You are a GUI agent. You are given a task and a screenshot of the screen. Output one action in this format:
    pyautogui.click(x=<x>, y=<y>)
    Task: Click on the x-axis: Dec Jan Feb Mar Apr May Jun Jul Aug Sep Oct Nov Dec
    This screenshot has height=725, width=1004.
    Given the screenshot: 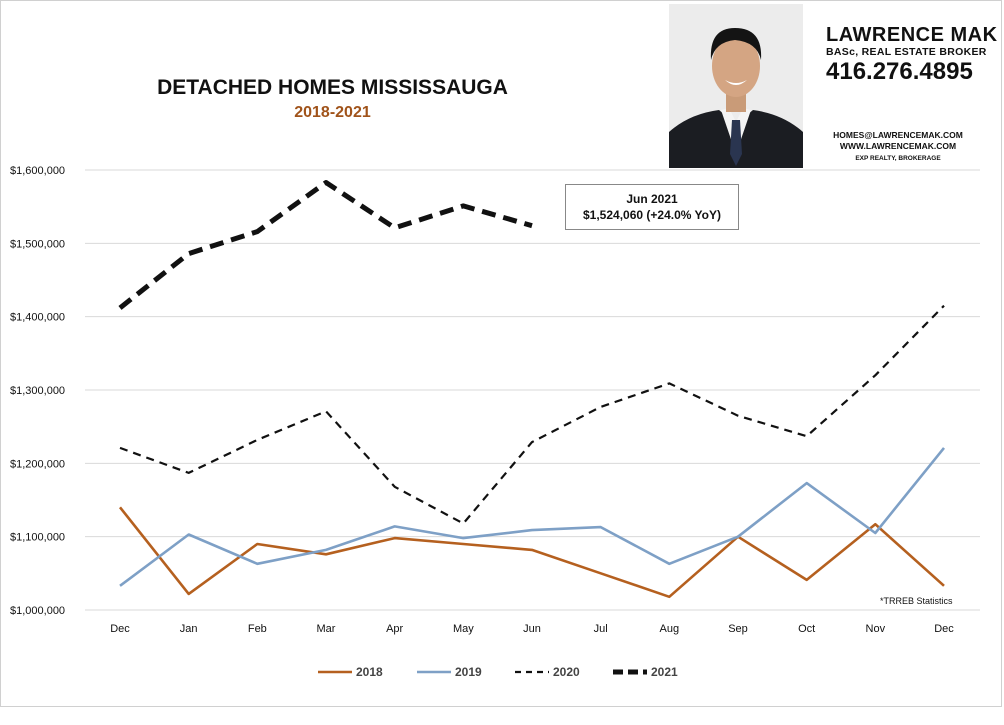 What is the action you would take?
    pyautogui.click(x=532, y=629)
    